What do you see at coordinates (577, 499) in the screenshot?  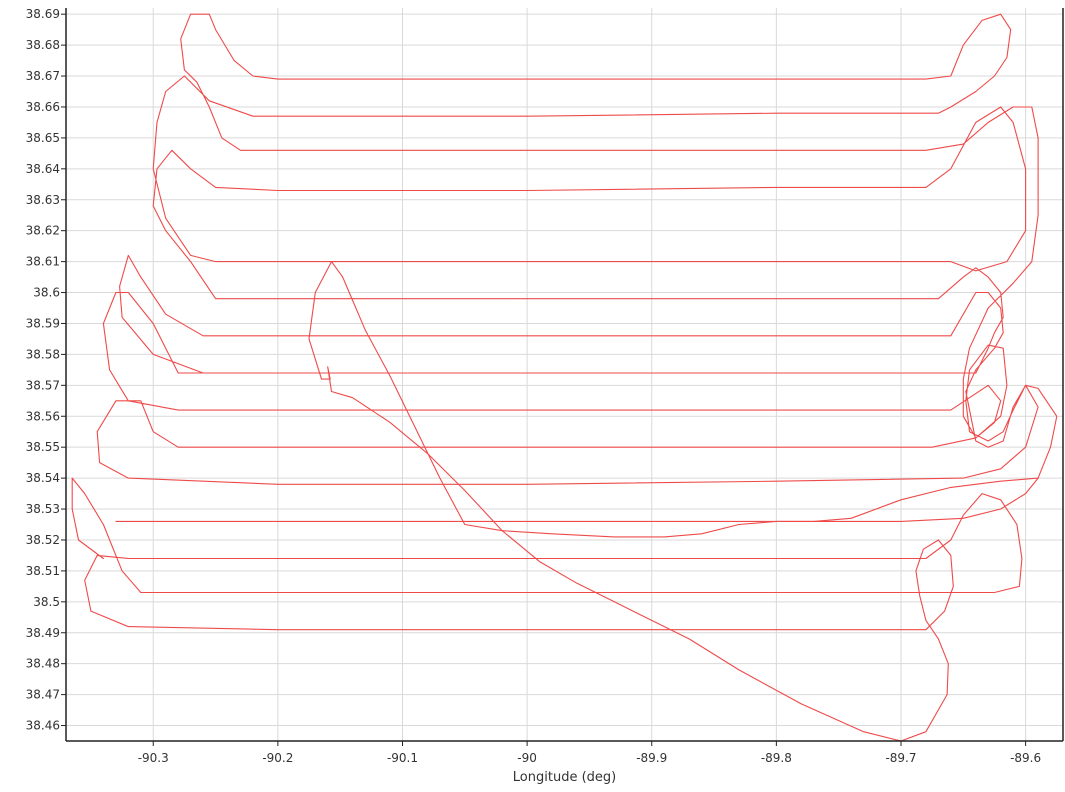 I see `flight-track-line` at bounding box center [577, 499].